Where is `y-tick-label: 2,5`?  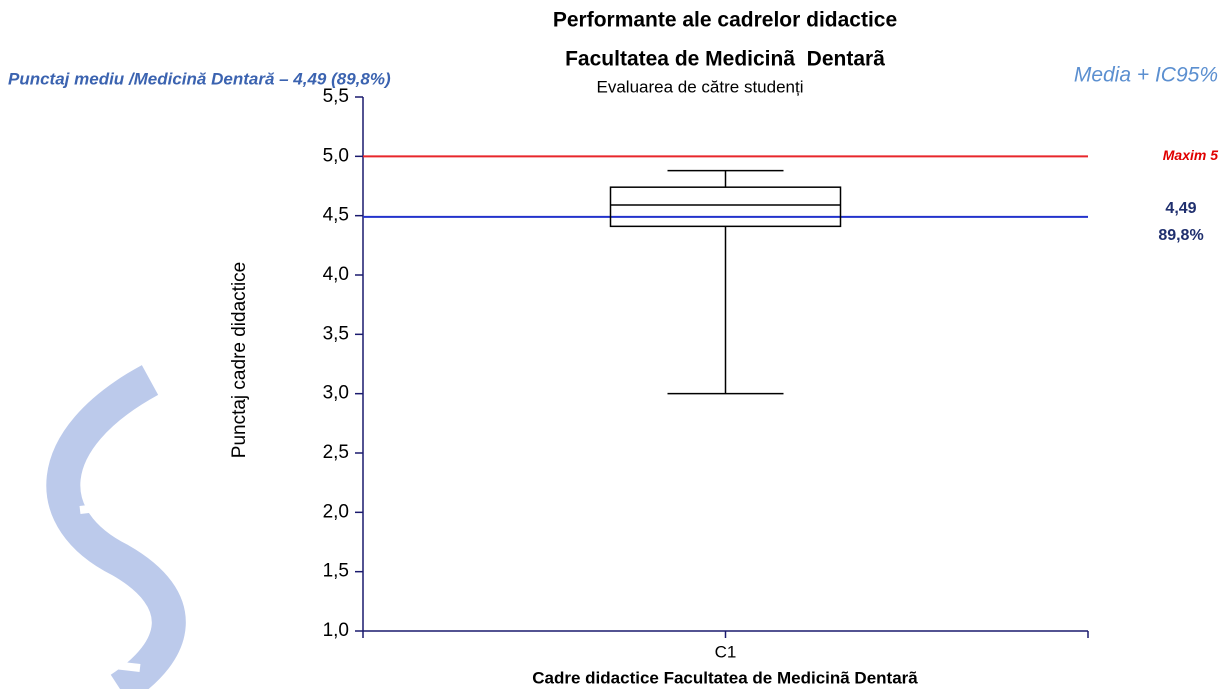
y-tick-label: 2,5 is located at coordinates (336, 452).